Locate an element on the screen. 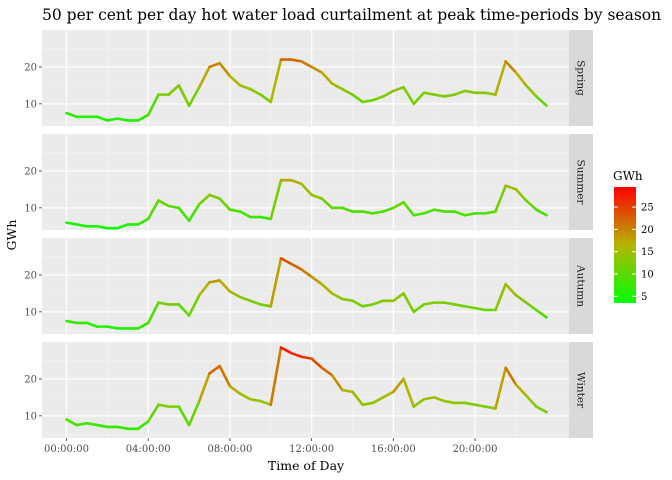  facet-strip-label: Autumn is located at coordinates (581, 285).